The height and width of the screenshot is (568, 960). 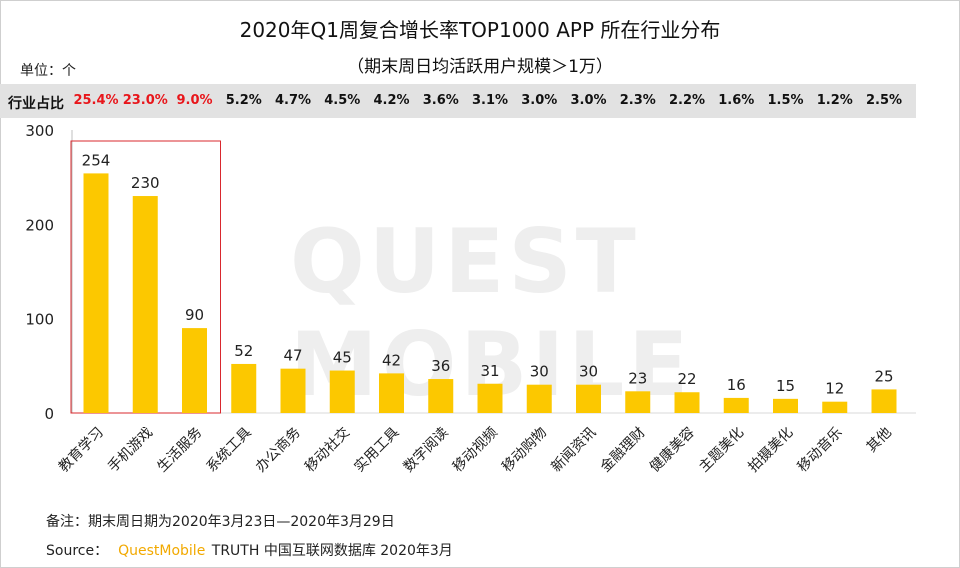 I want to click on footnote: 备注：期末周日期为2020年3月23日—2020年3月29日, so click(x=220, y=522).